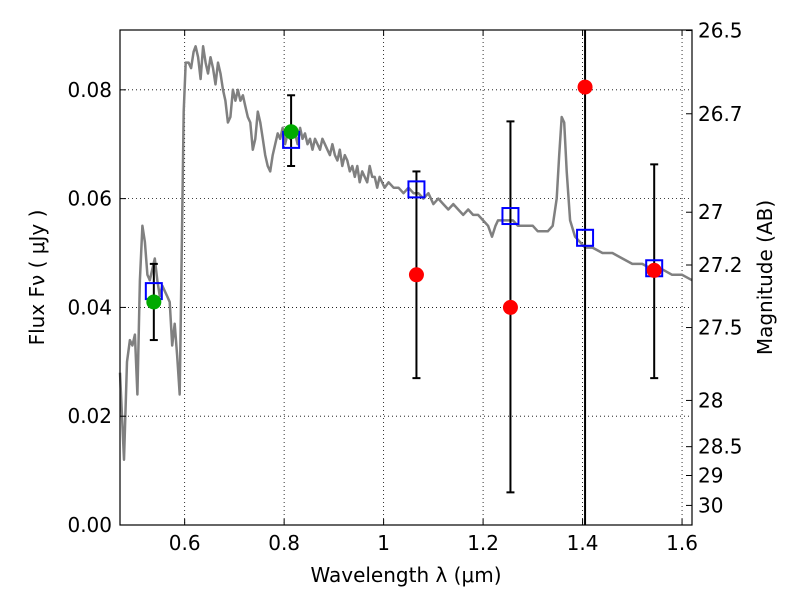 The width and height of the screenshot is (800, 600). What do you see at coordinates (710, 476) in the screenshot?
I see `right-tick-label: 29` at bounding box center [710, 476].